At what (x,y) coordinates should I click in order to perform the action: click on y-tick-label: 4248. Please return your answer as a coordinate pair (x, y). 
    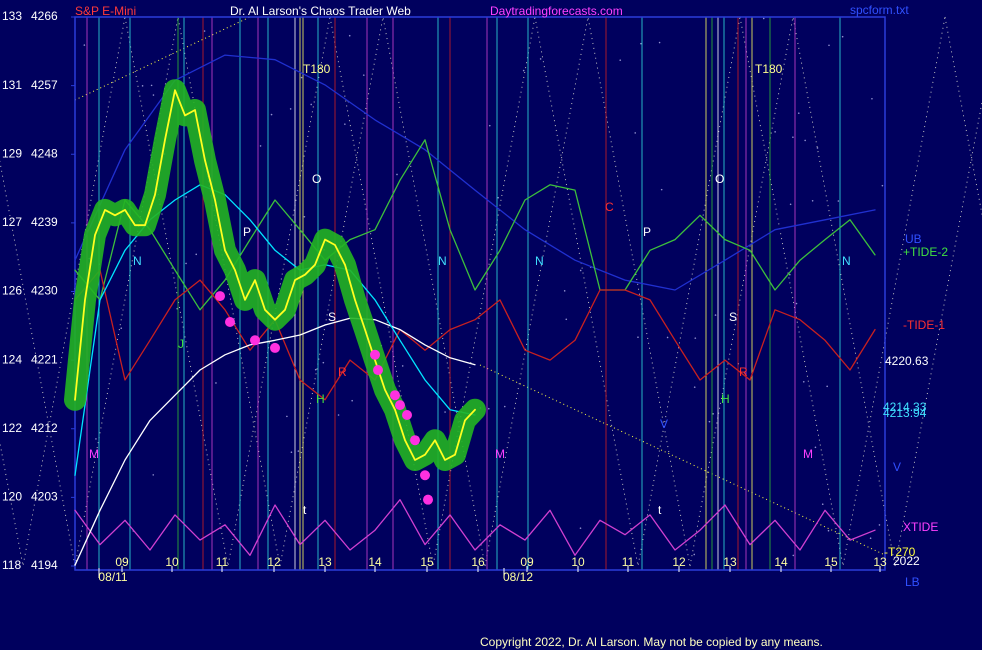
    Looking at the image, I should click on (44, 153).